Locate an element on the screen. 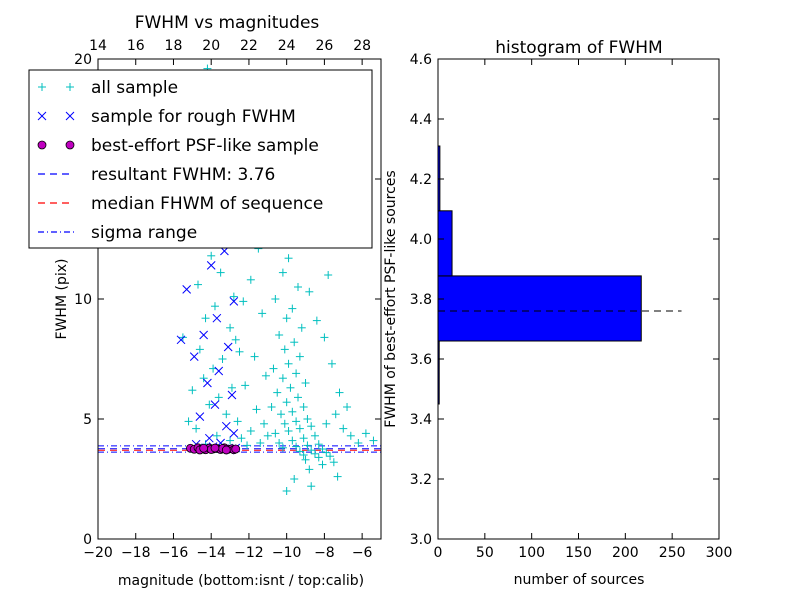 This screenshot has width=800, height=600. legend-box is located at coordinates (200, 159).